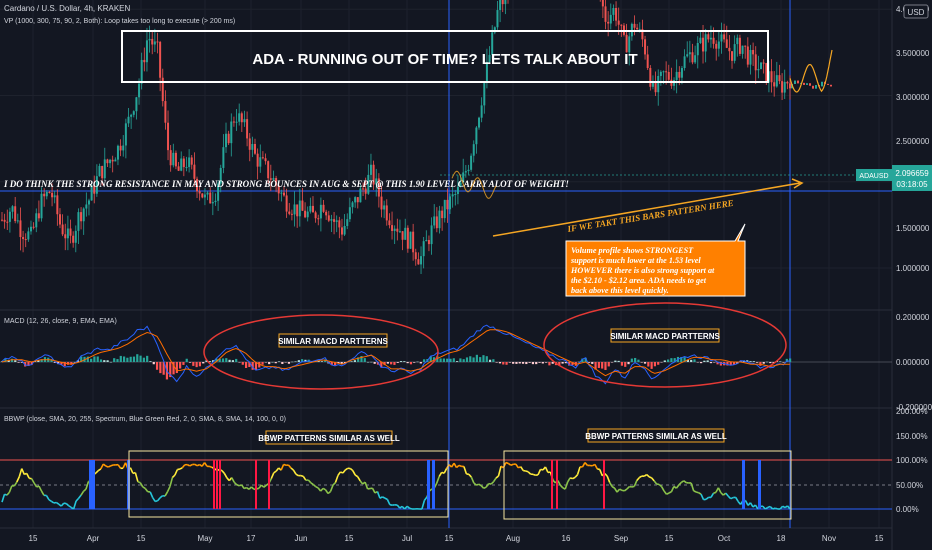 The width and height of the screenshot is (932, 550). I want to click on macd-legend: MACD (12, 26, close, 9, EMA, EMA), so click(60, 321).